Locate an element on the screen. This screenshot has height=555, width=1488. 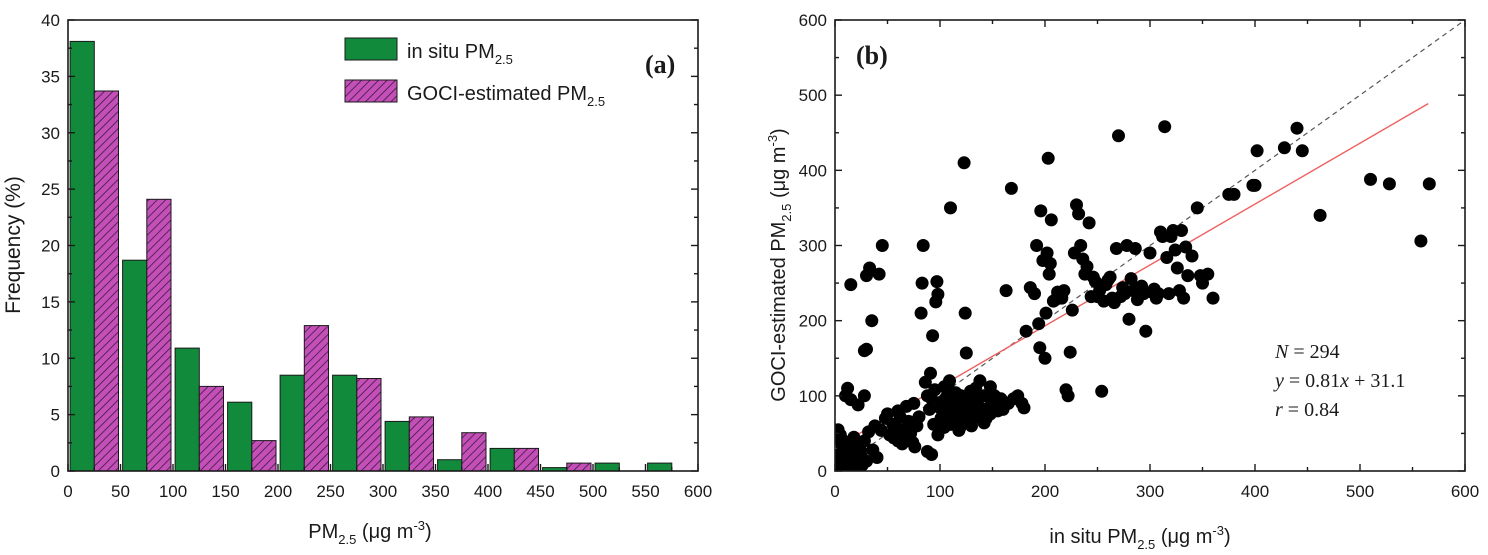
y-axis-label: Frequency (%) is located at coordinates (13, 245).